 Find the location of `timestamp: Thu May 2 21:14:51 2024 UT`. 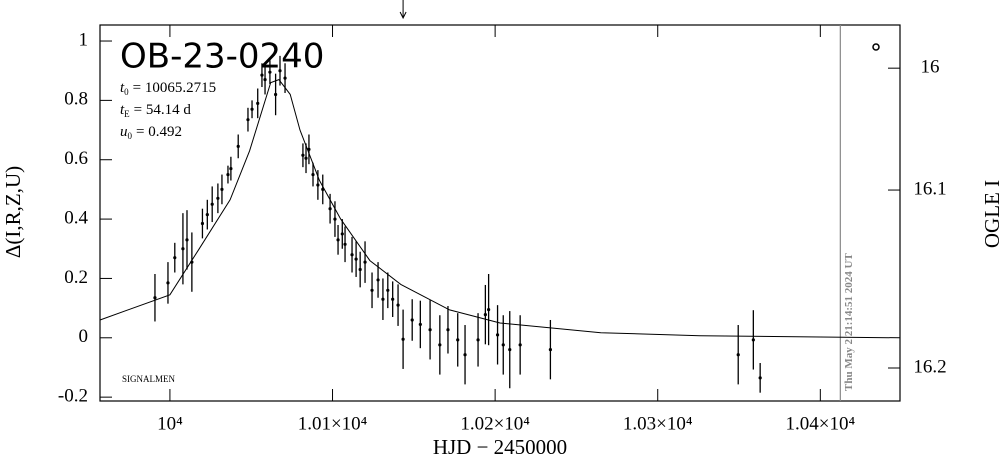

timestamp: Thu May 2 21:14:51 2024 UT is located at coordinates (849, 322).